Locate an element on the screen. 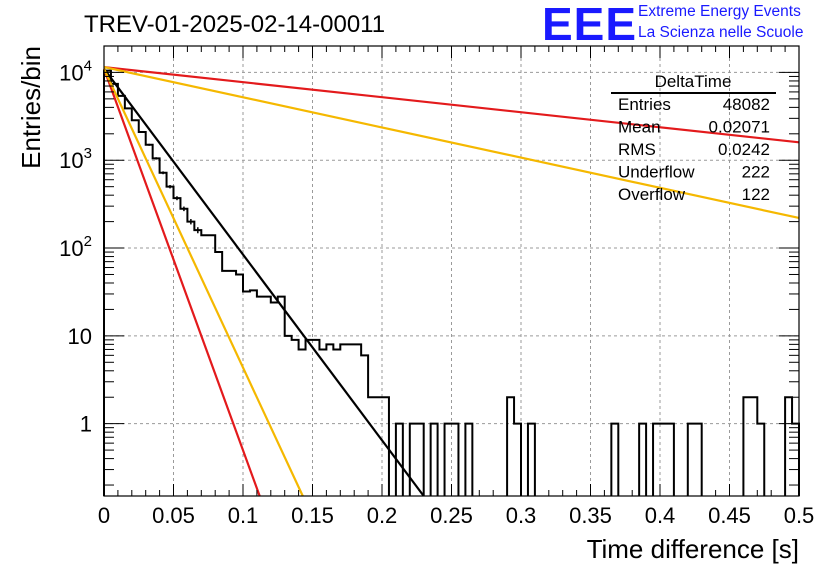 The width and height of the screenshot is (836, 572). x-axis-label: Time difference [s] is located at coordinates (693, 549).